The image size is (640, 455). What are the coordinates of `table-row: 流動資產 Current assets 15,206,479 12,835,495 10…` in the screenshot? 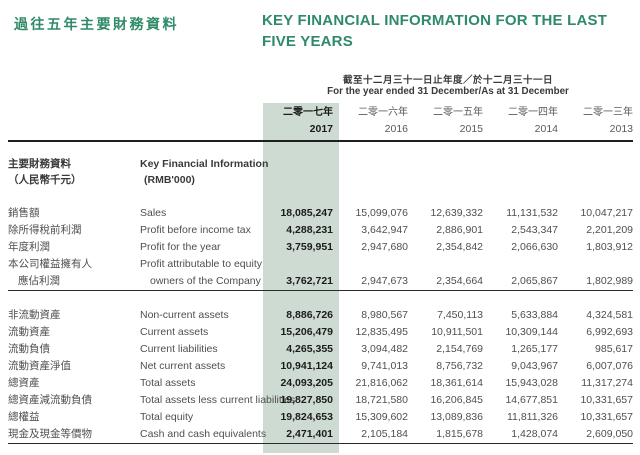 It's located at (320, 332).